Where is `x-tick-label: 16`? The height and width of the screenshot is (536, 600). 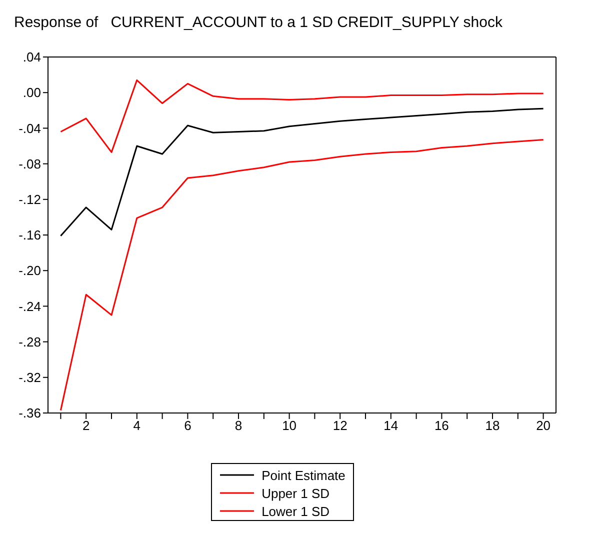
x-tick-label: 16 is located at coordinates (441, 426).